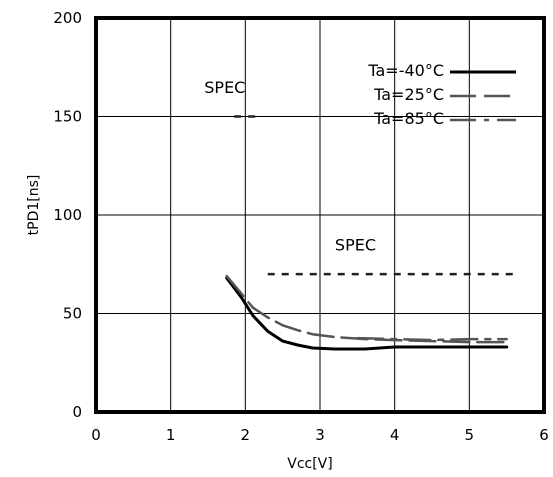 Image resolution: width=553 pixels, height=477 pixels. I want to click on x-tick-label: 1, so click(171, 435).